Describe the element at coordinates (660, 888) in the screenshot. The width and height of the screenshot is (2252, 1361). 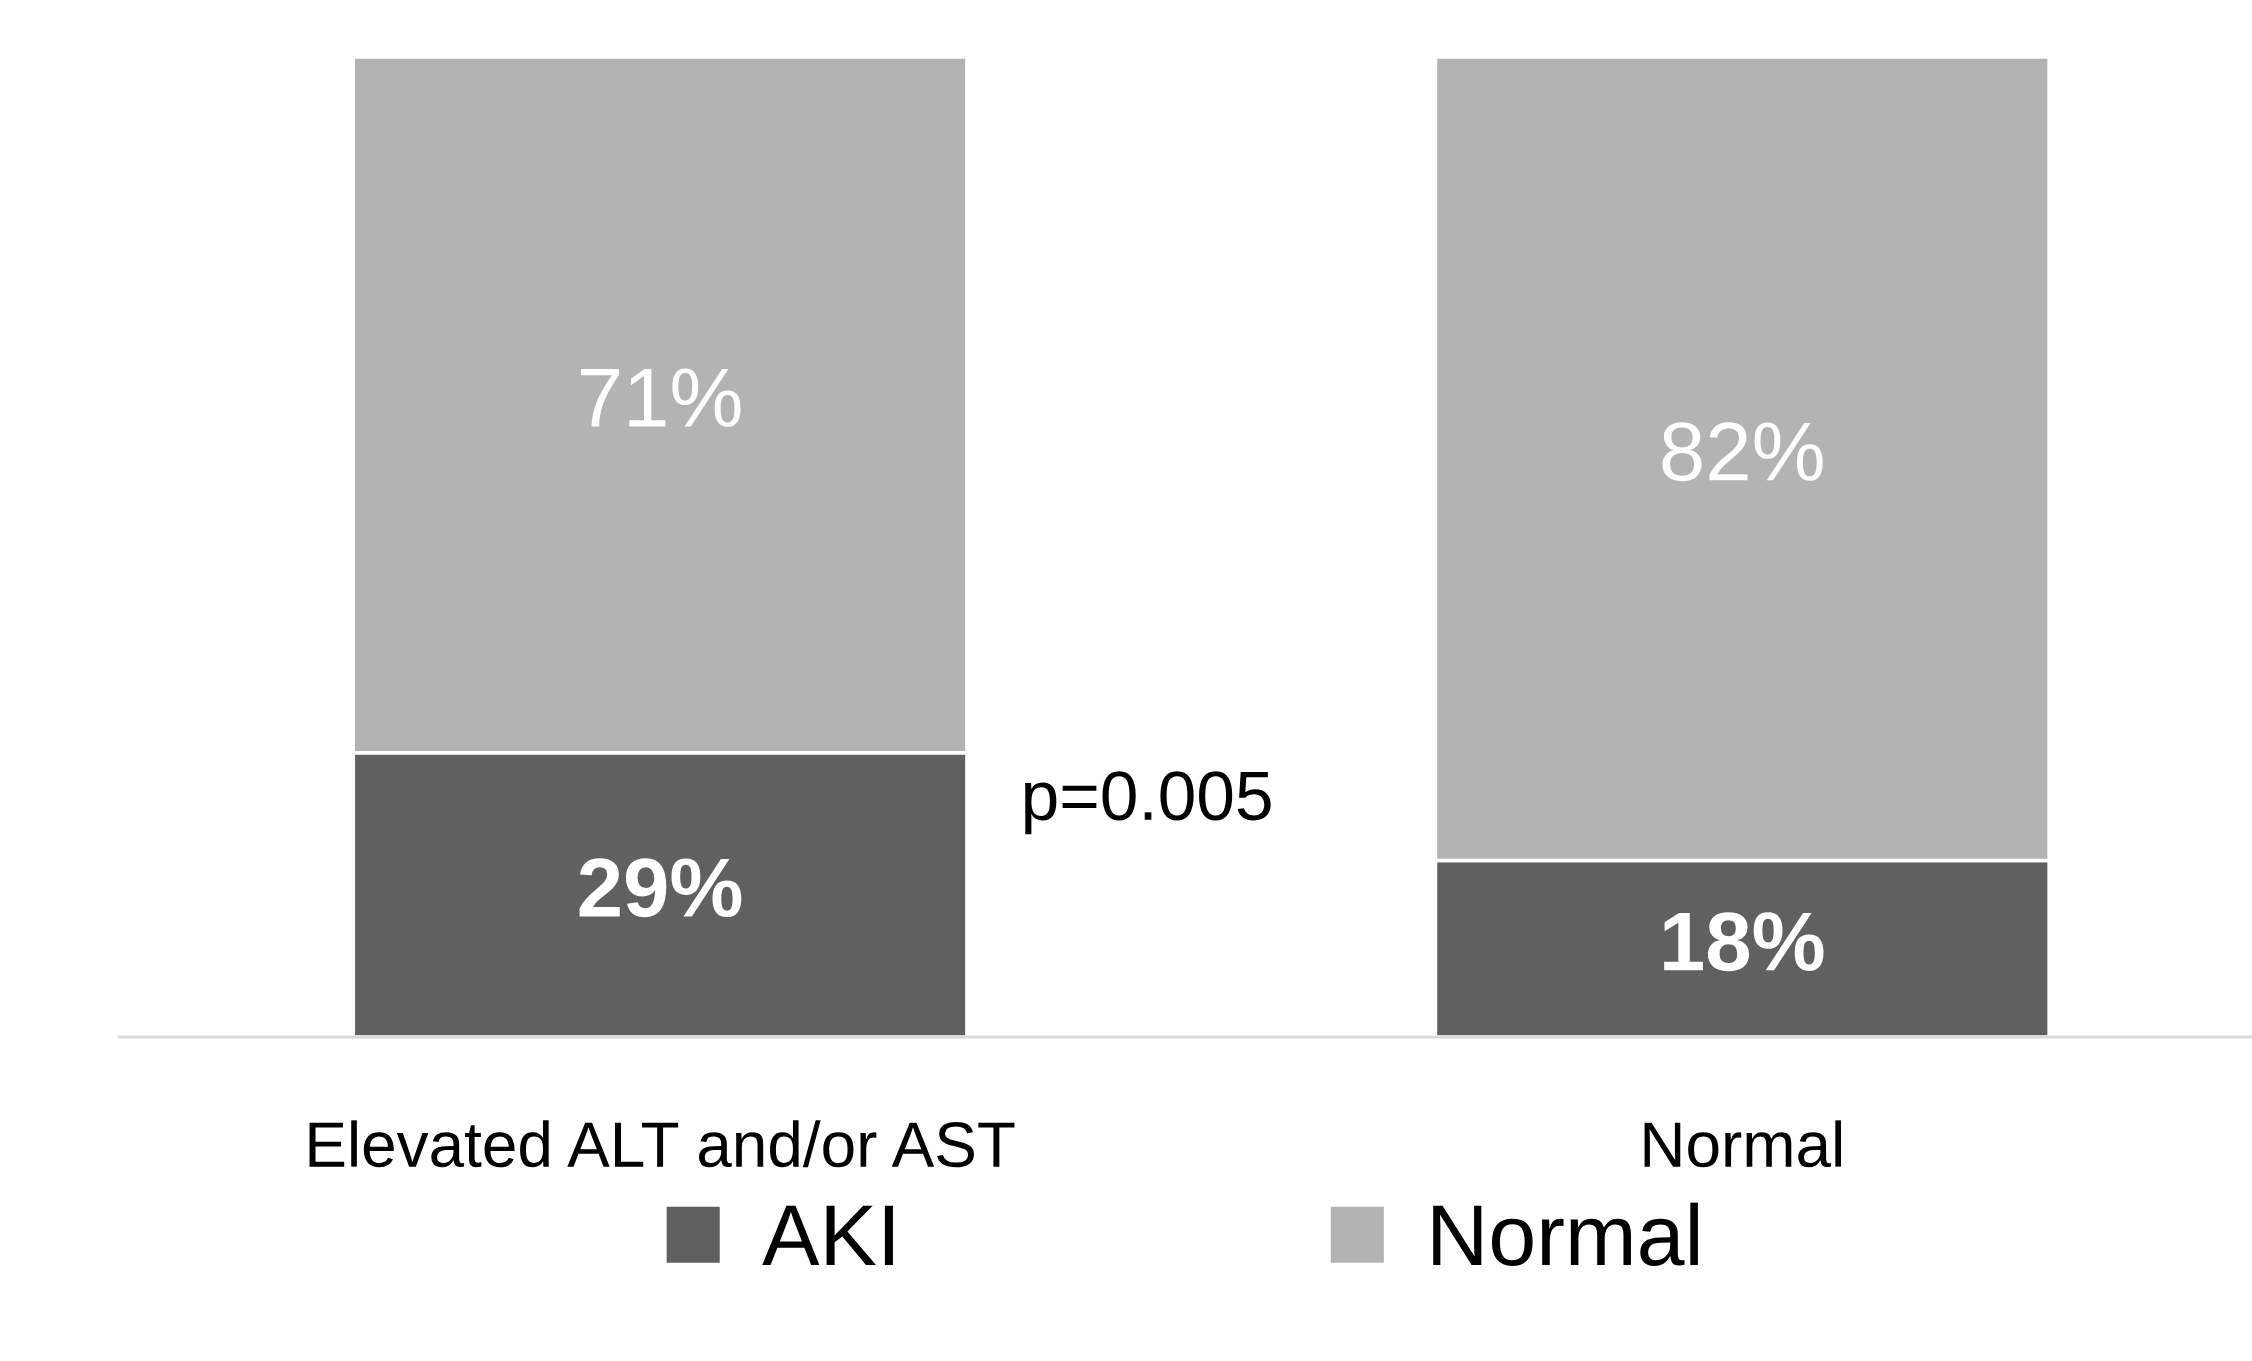
I see `data-label: 29%` at that location.